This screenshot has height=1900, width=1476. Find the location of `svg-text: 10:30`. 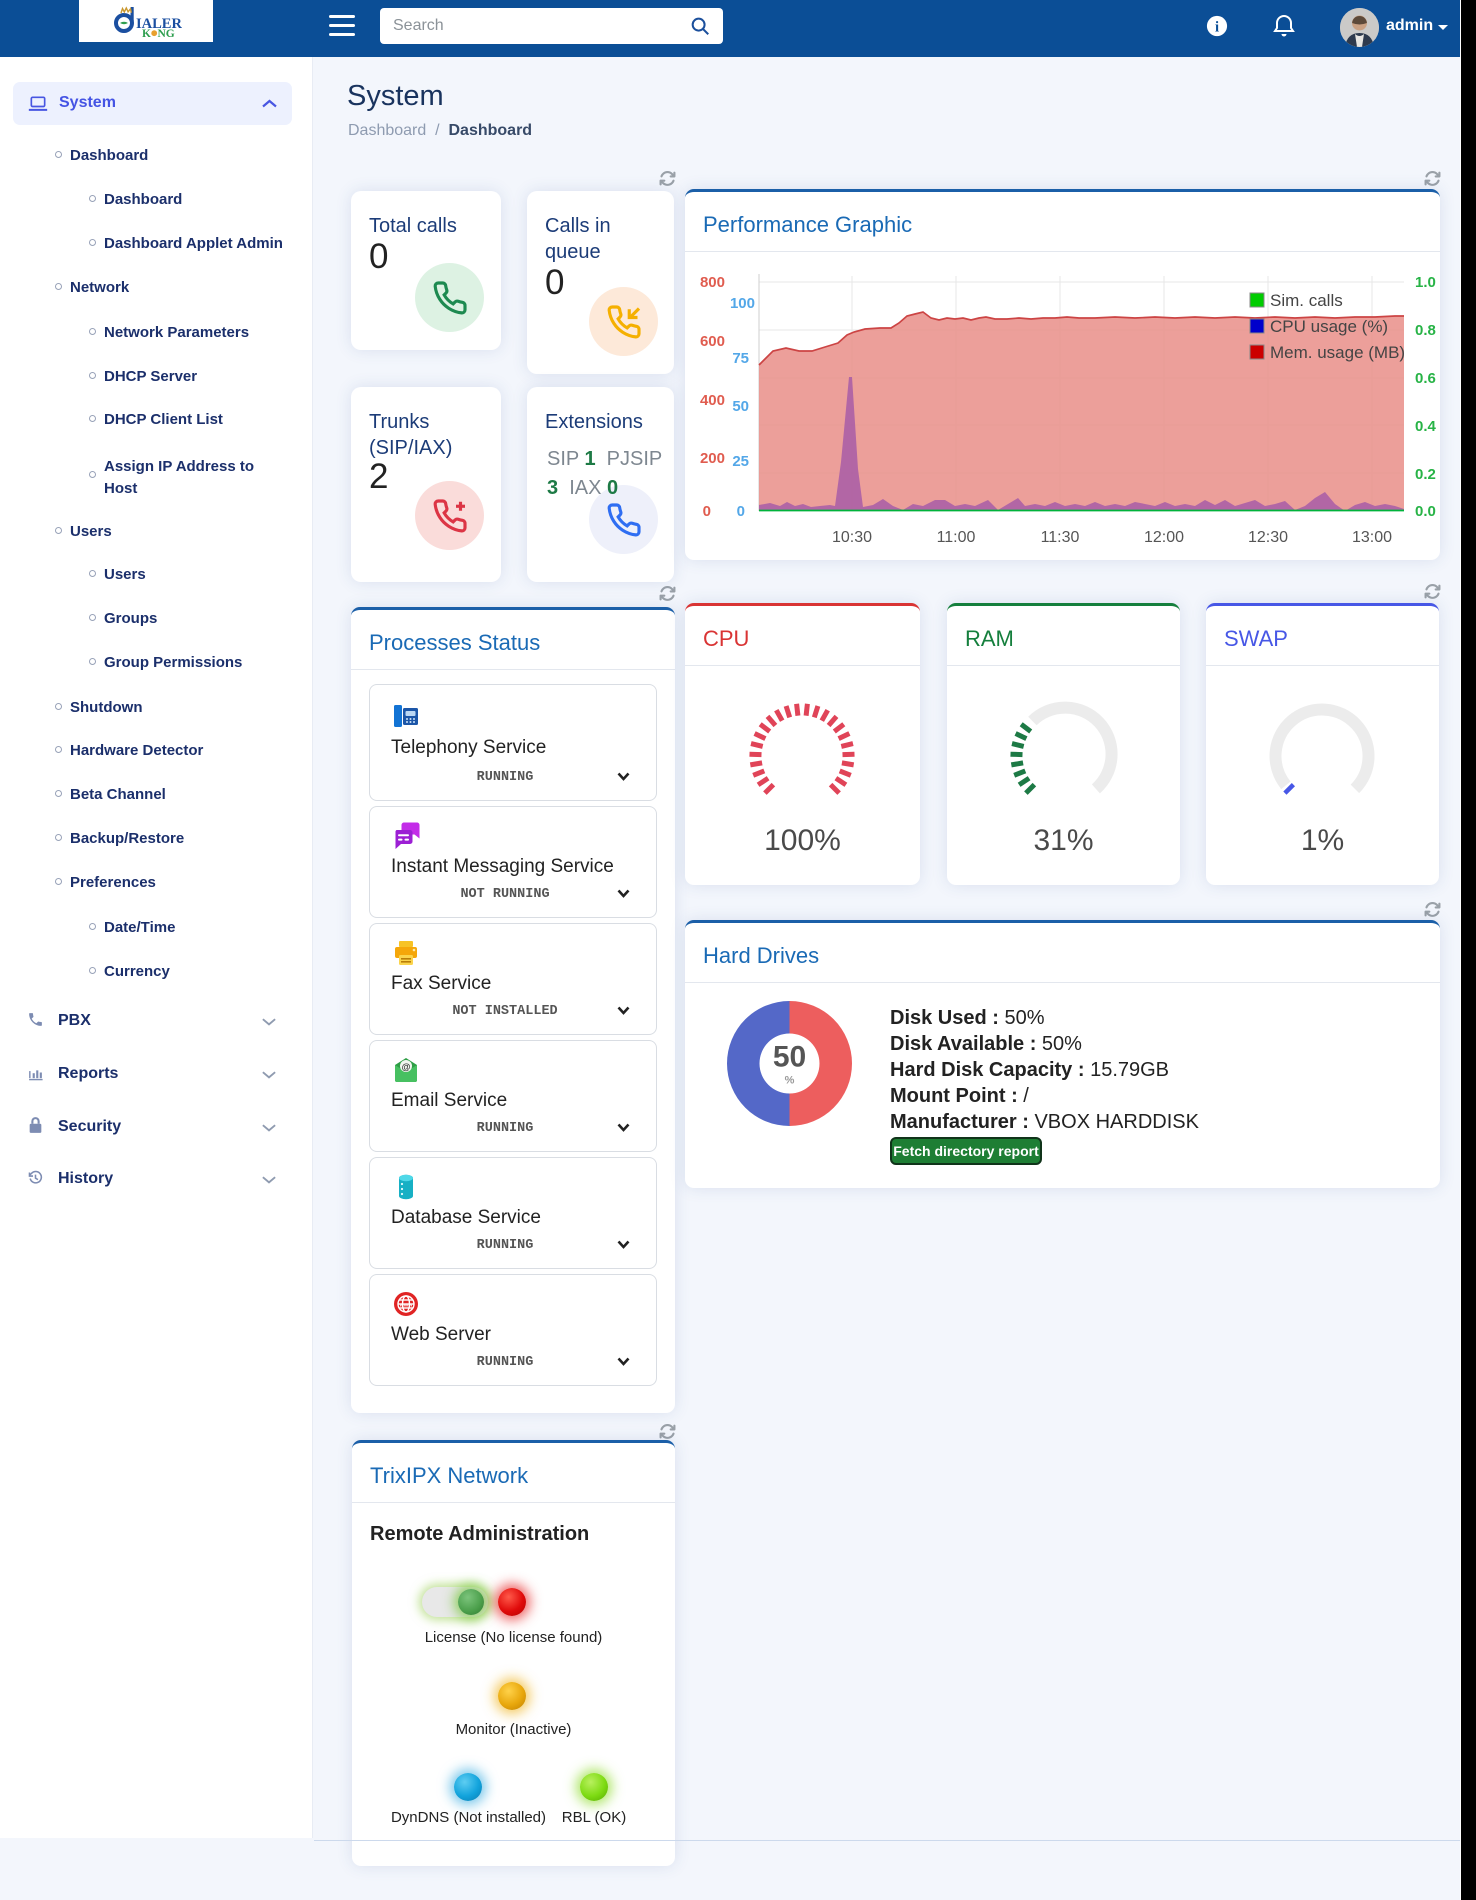

svg-text: 10:30 is located at coordinates (852, 537).